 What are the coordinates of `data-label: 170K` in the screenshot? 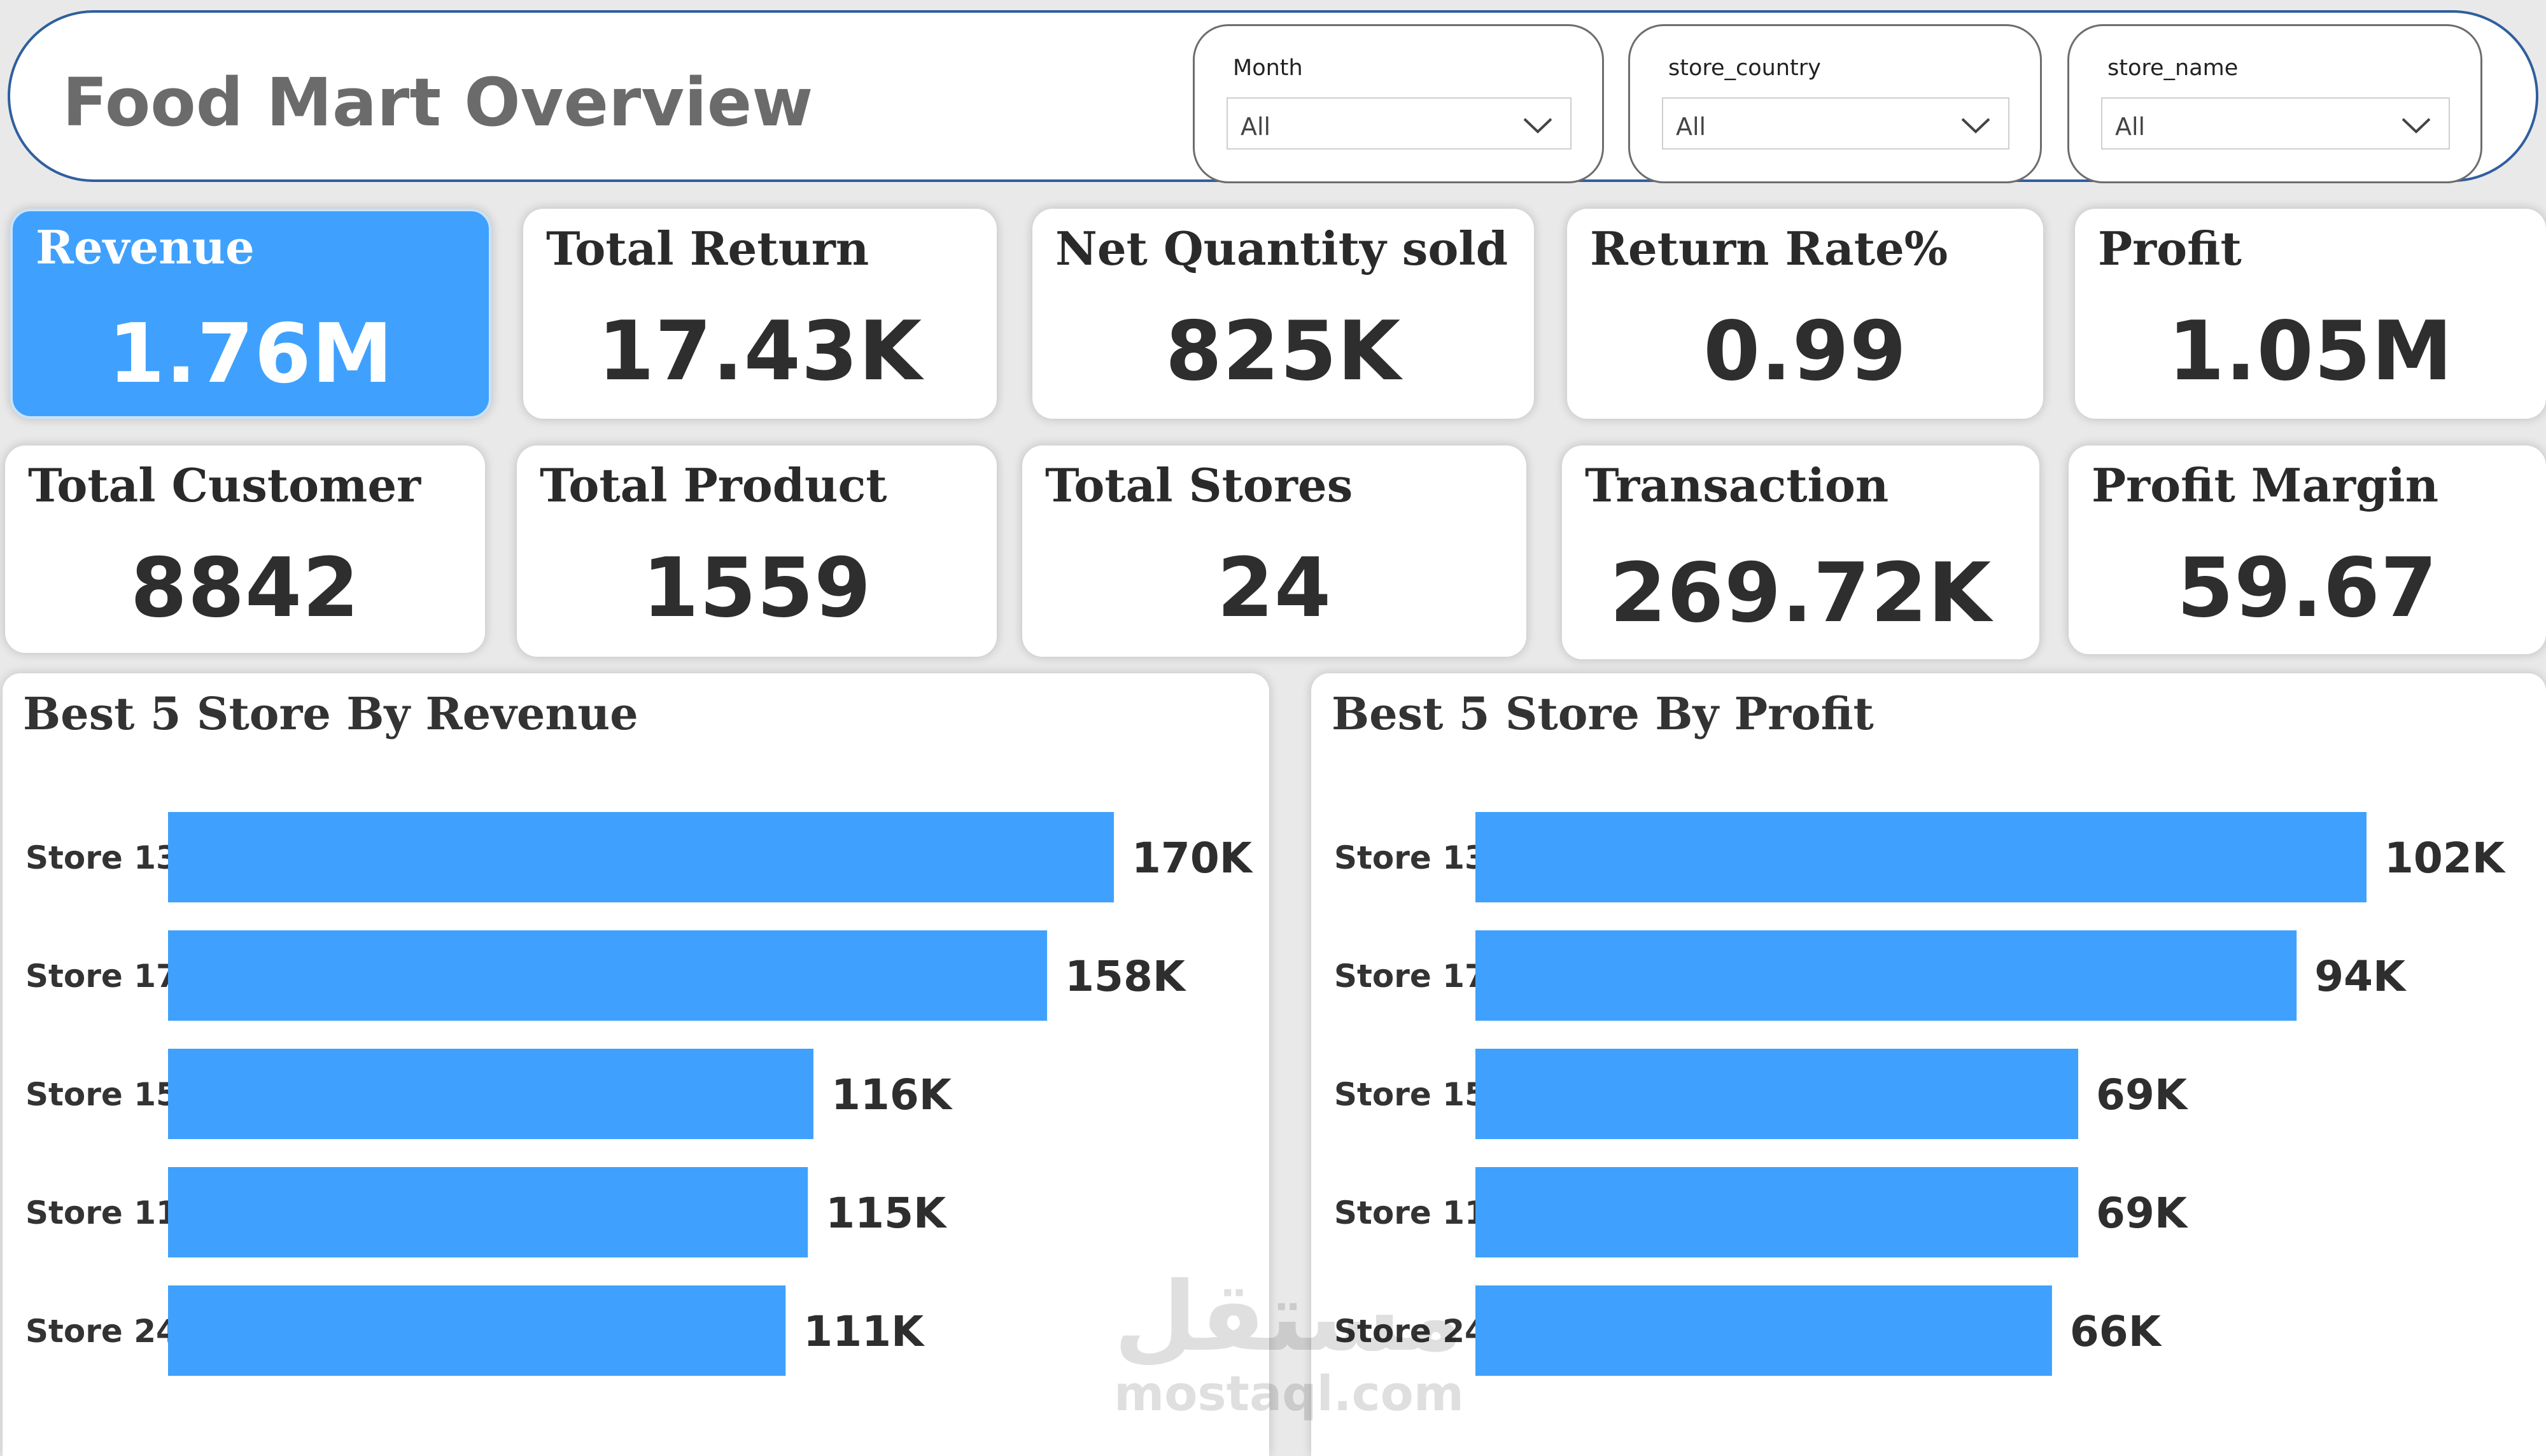 It's located at (1193, 858).